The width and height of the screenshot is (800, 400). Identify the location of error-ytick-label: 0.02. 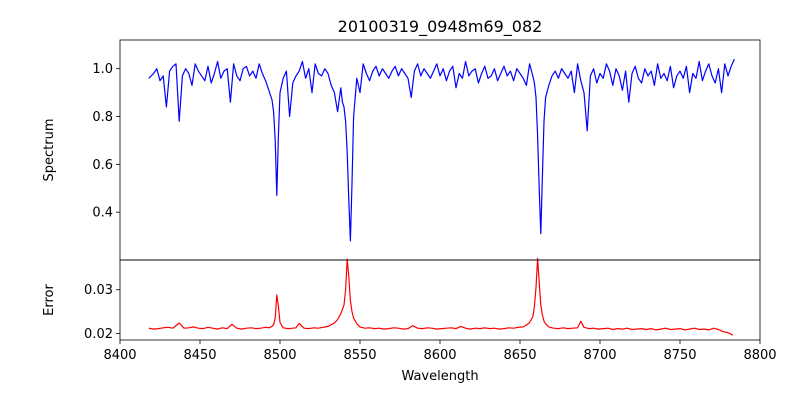
(98, 334).